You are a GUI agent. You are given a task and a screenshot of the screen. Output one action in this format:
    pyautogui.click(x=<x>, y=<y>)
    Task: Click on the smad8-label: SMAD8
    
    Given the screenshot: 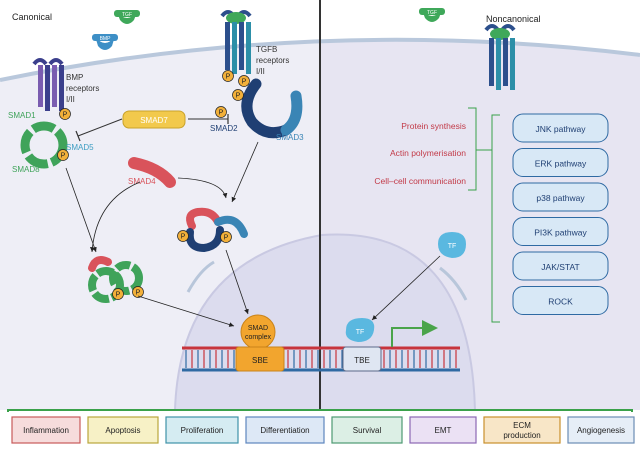 What is the action you would take?
    pyautogui.click(x=26, y=169)
    